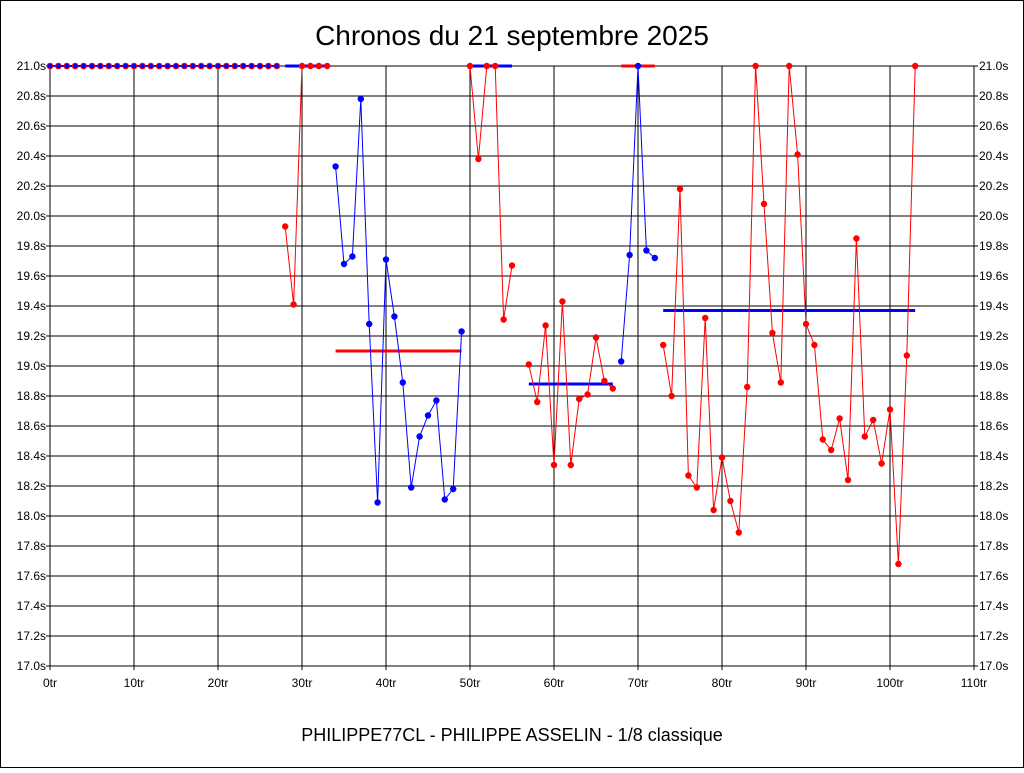 The height and width of the screenshot is (773, 1024). What do you see at coordinates (31, 576) in the screenshot?
I see `y-tick-label-left: 17.6s` at bounding box center [31, 576].